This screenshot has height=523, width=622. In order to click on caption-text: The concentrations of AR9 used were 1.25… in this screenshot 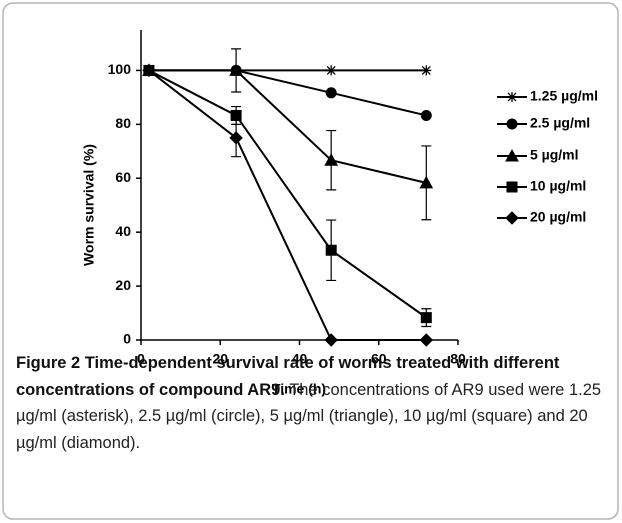, I will do `click(309, 416)`.